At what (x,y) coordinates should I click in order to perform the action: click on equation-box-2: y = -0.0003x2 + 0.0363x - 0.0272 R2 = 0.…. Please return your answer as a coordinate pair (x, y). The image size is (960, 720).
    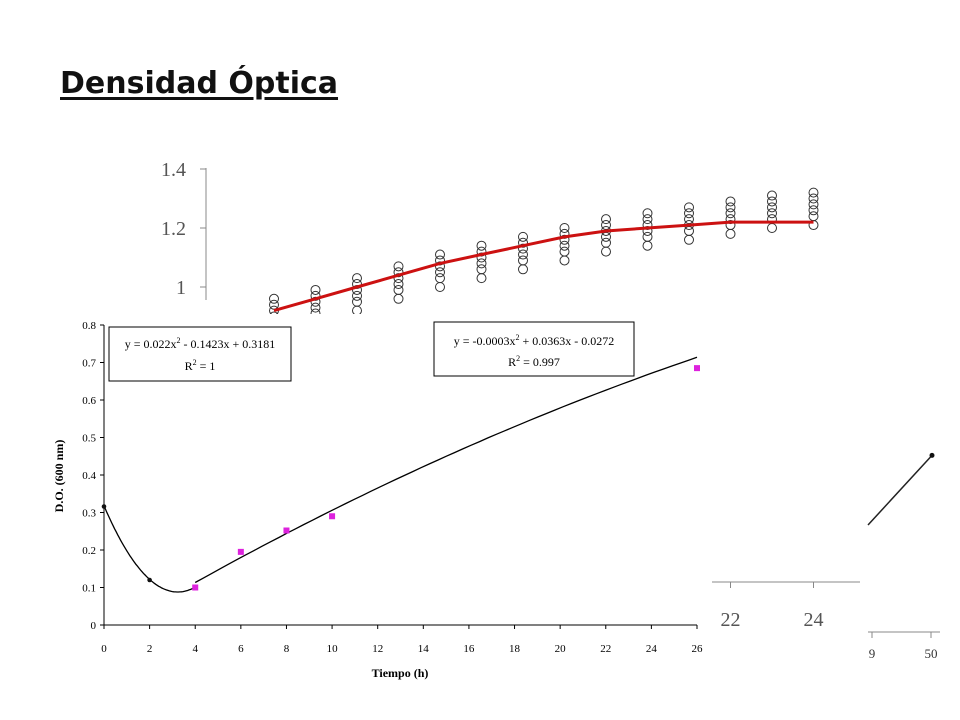
    Looking at the image, I should click on (534, 349).